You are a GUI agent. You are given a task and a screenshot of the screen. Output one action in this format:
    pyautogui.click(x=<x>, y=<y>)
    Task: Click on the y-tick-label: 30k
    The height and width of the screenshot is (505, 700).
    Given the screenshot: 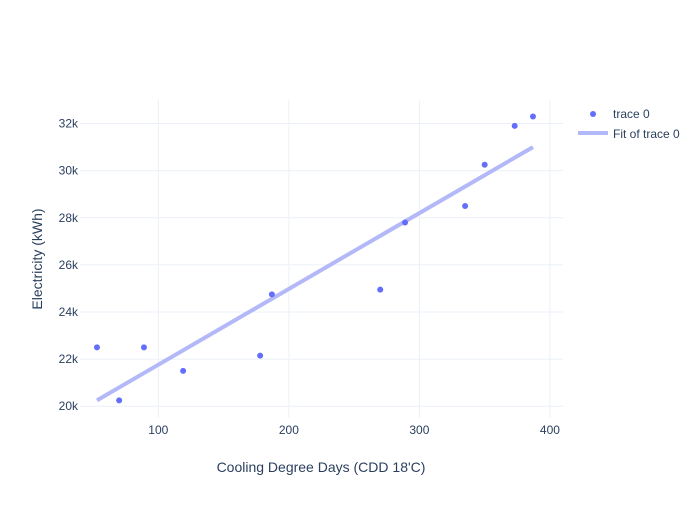 What is the action you would take?
    pyautogui.click(x=69, y=171)
    